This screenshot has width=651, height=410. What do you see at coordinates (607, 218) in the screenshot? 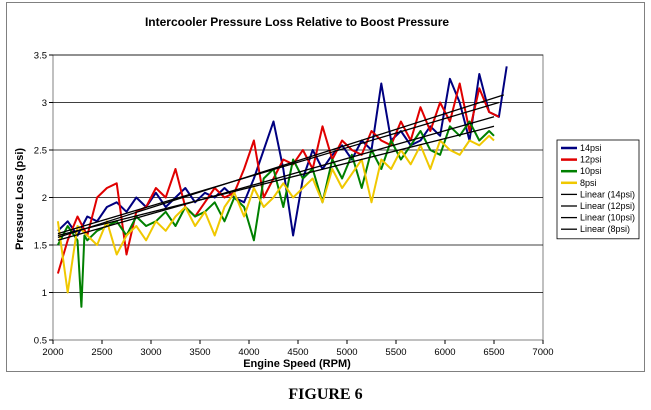
I see `legend-label: Linear (10psi)` at bounding box center [607, 218].